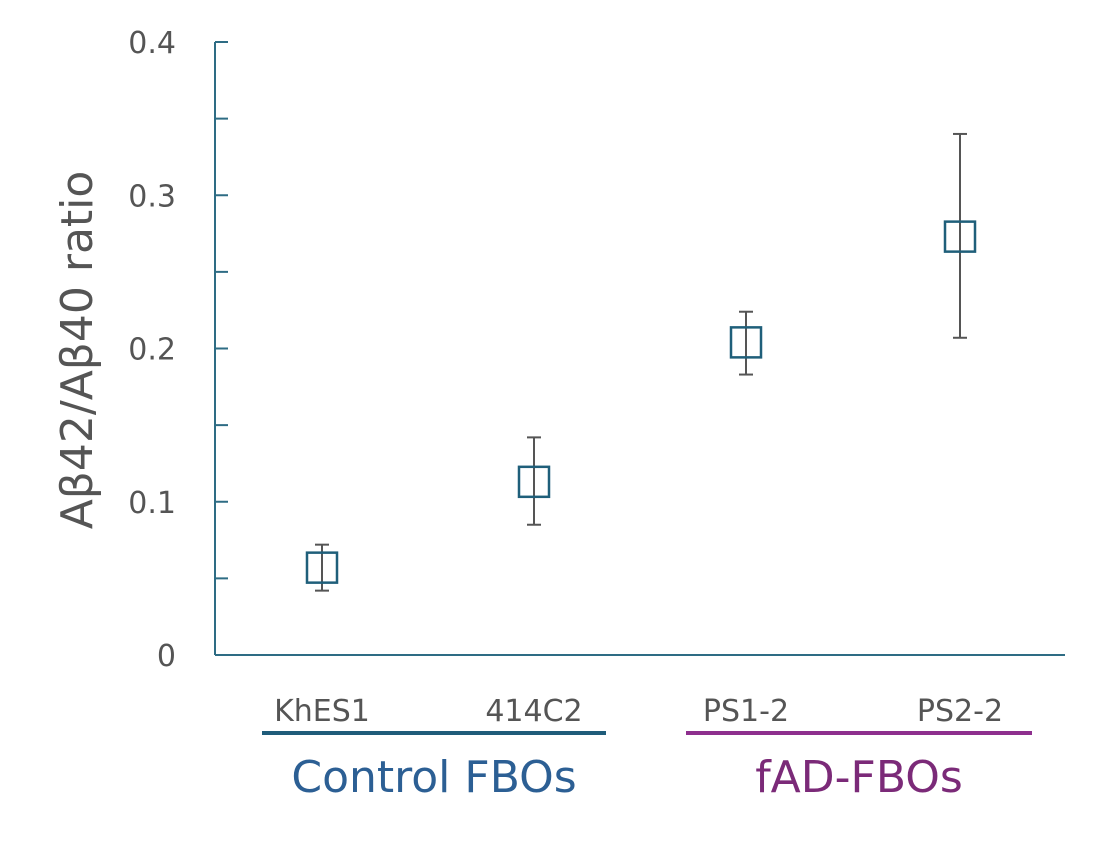 This screenshot has height=843, width=1100. What do you see at coordinates (152, 503) in the screenshot?
I see `y-tick-label: 0.1` at bounding box center [152, 503].